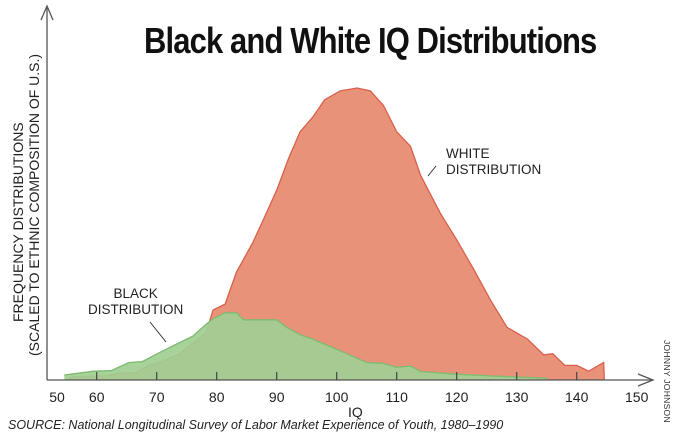  I want to click on white-label-line1: WHITE, so click(468, 153).